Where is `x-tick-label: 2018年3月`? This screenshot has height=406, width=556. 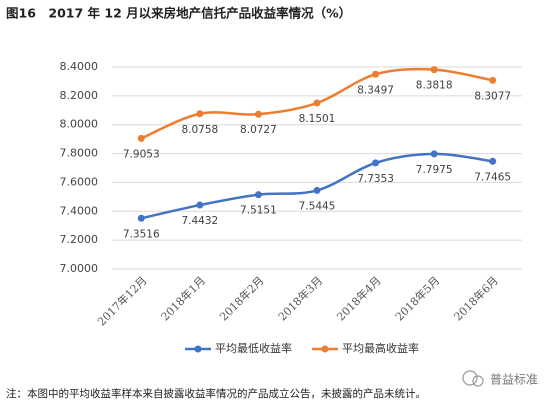 x-tick-label: 2018年3月 is located at coordinates (300, 298).